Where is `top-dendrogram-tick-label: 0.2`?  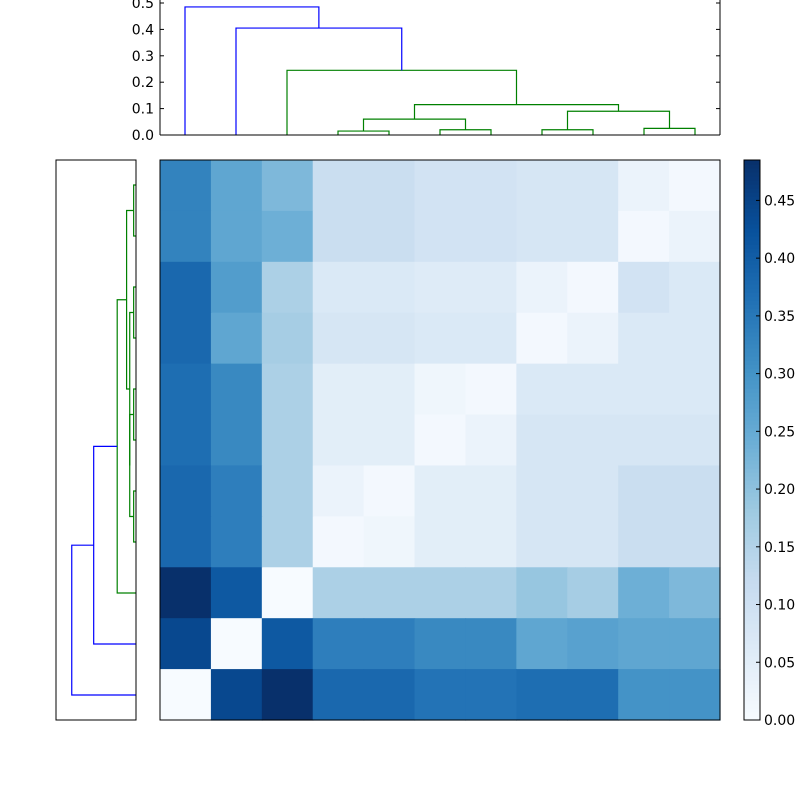
top-dendrogram-tick-label: 0.2 is located at coordinates (143, 83).